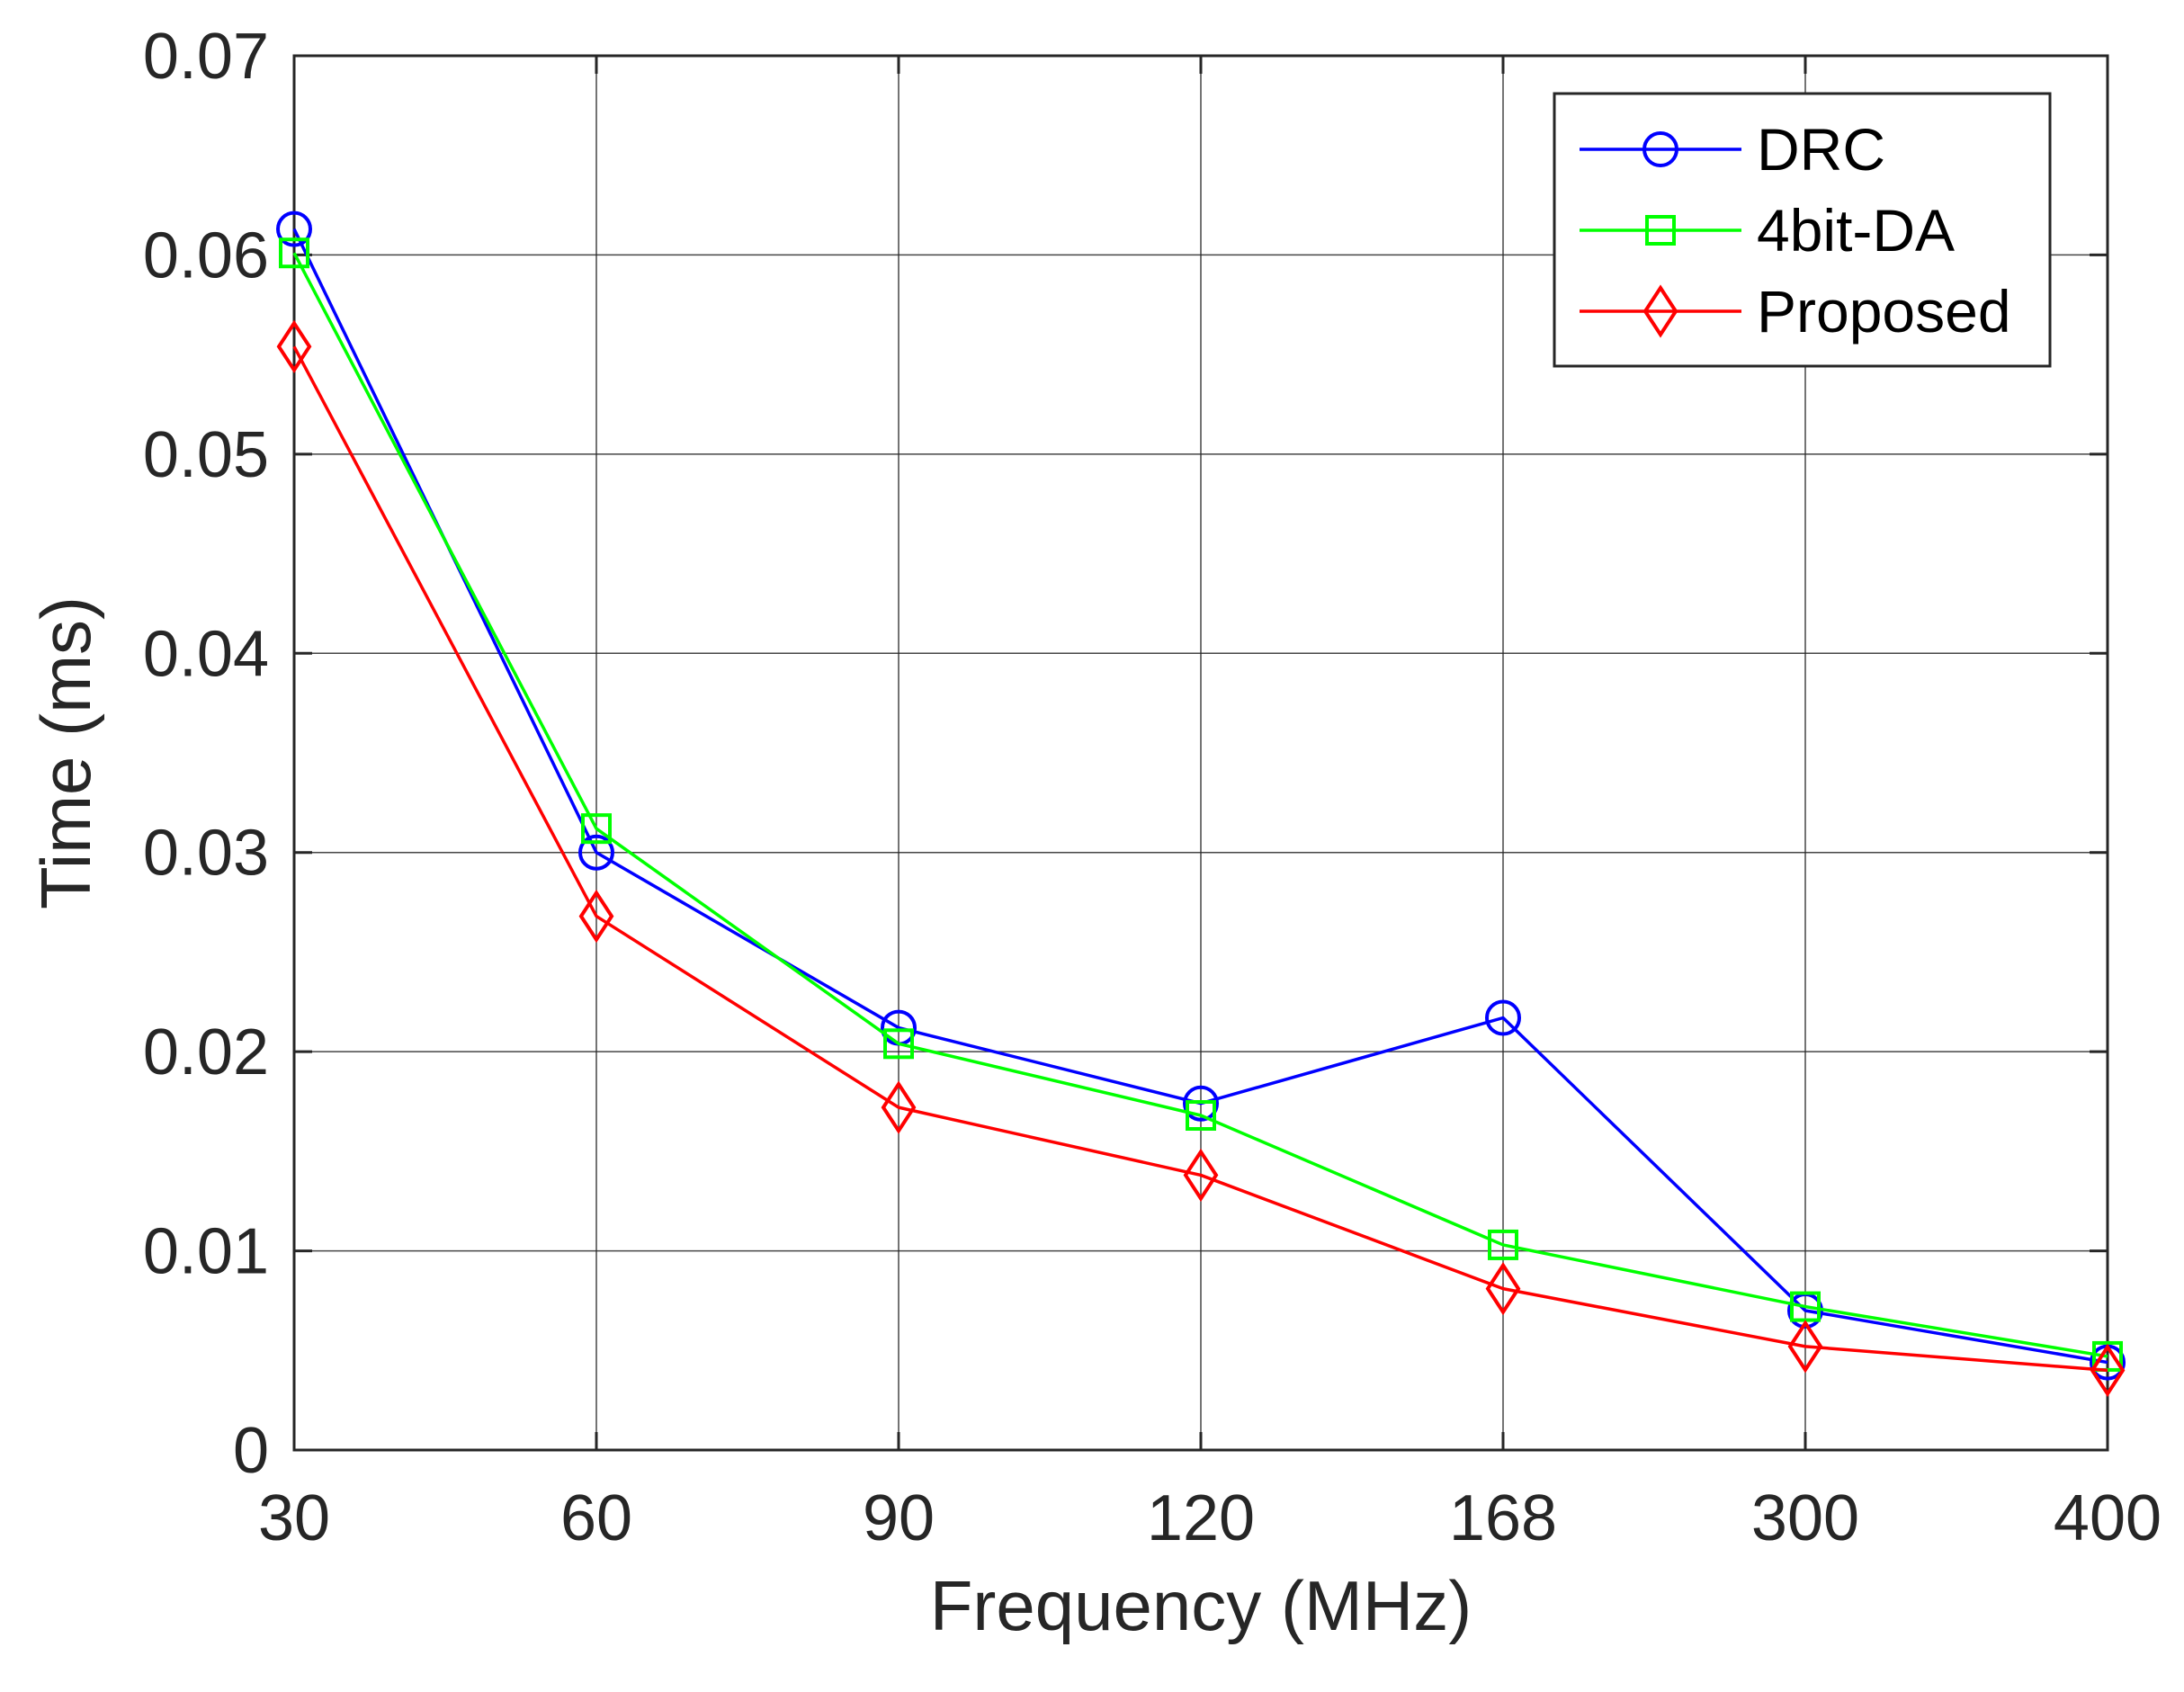 Image resolution: width=2184 pixels, height=1692 pixels. Describe the element at coordinates (899, 1518) in the screenshot. I see `x-tick-label: 90` at that location.